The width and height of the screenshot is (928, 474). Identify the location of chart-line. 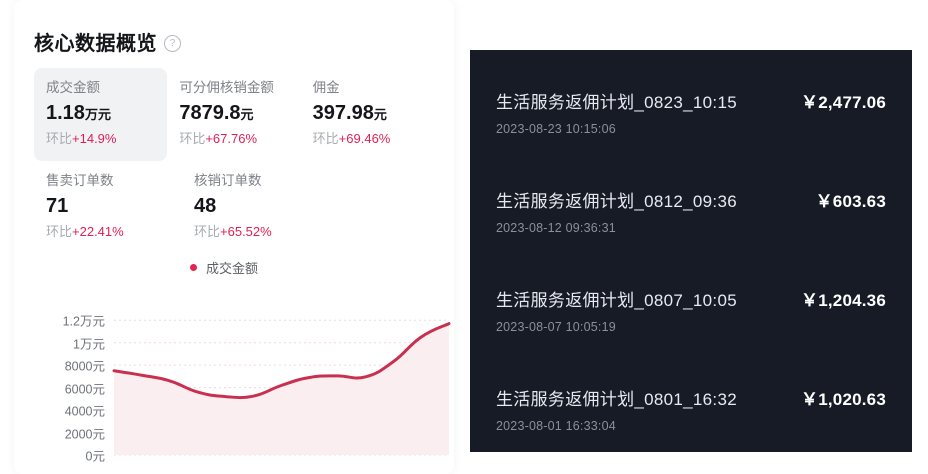
(281, 361).